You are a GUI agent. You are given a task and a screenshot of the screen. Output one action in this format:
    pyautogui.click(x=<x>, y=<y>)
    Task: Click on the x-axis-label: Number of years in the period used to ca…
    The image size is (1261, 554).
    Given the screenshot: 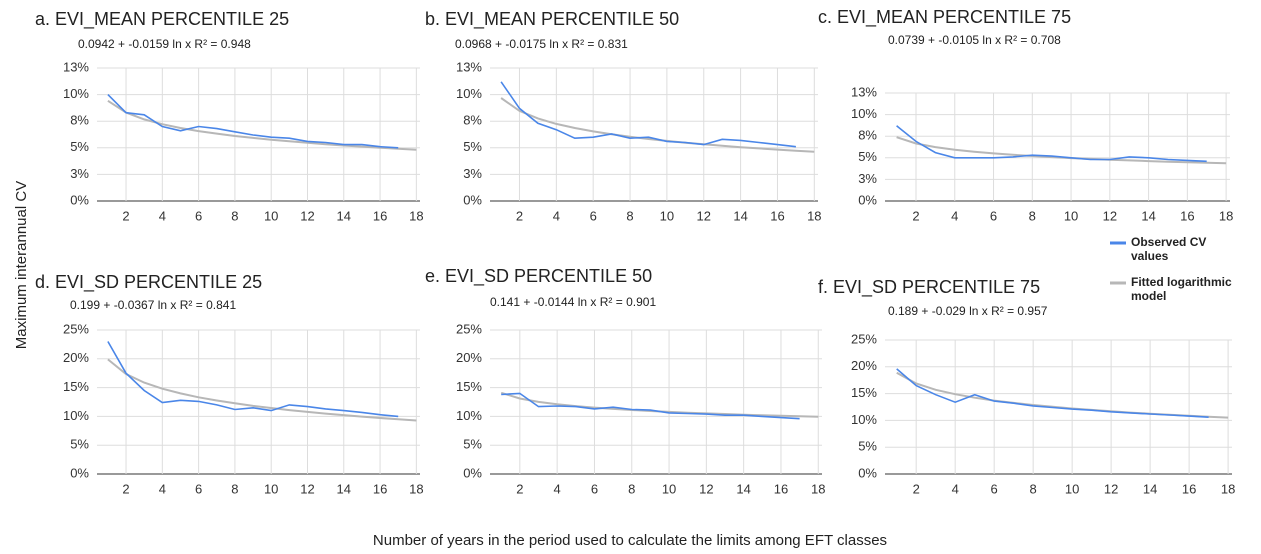 What is the action you would take?
    pyautogui.click(x=630, y=540)
    